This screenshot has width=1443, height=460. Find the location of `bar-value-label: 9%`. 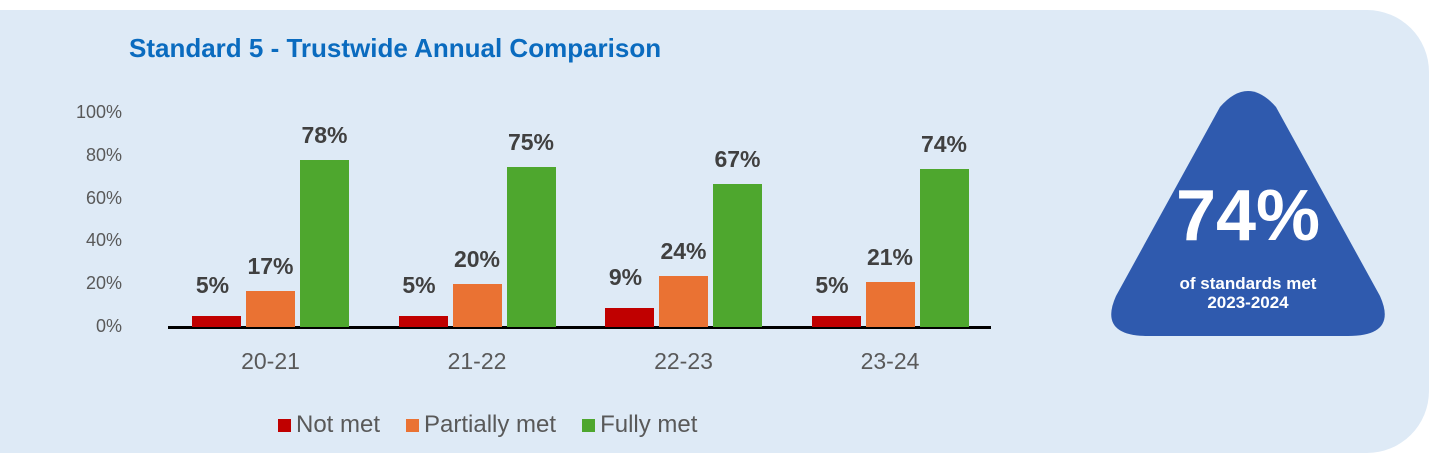

bar-value-label: 9% is located at coordinates (625, 276).